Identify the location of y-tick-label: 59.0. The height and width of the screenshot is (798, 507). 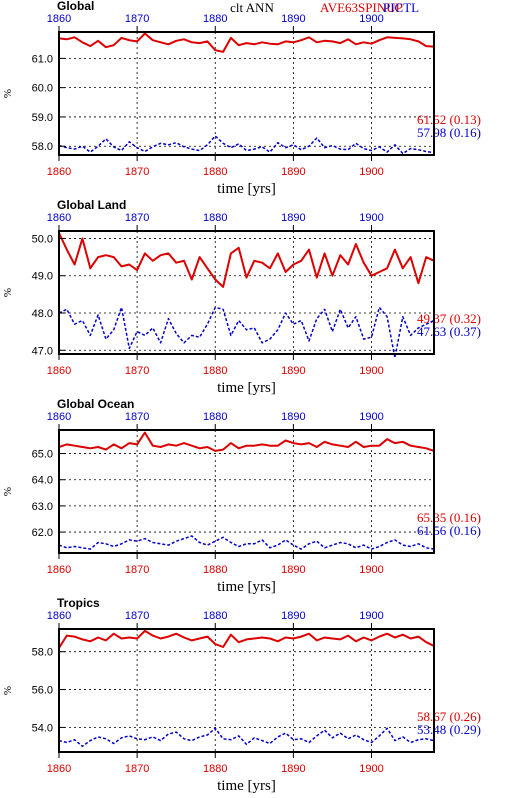
(42, 118).